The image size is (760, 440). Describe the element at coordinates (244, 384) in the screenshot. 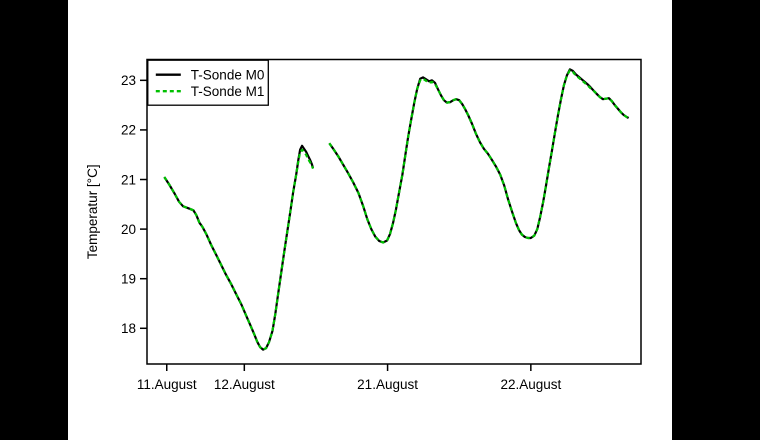

I see `x-tick-label: 12.August` at that location.